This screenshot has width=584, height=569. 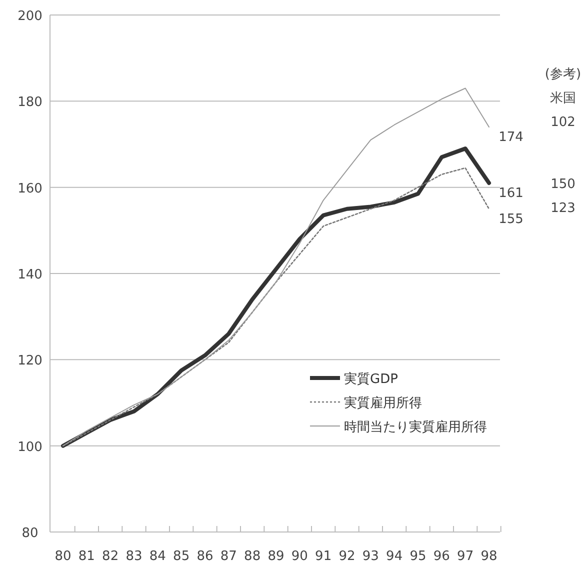 What do you see at coordinates (30, 275) in the screenshot?
I see `y-tick-label: 140` at bounding box center [30, 275].